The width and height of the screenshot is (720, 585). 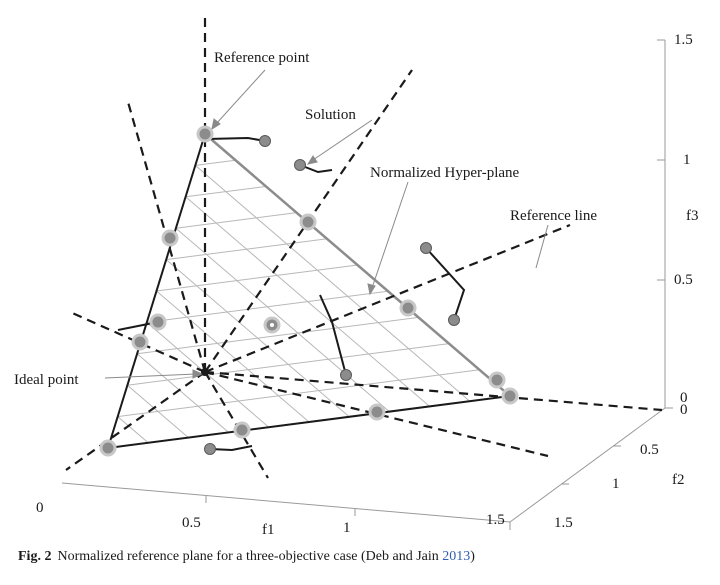 What do you see at coordinates (268, 530) in the screenshot?
I see `f1-axis-label: f1` at bounding box center [268, 530].